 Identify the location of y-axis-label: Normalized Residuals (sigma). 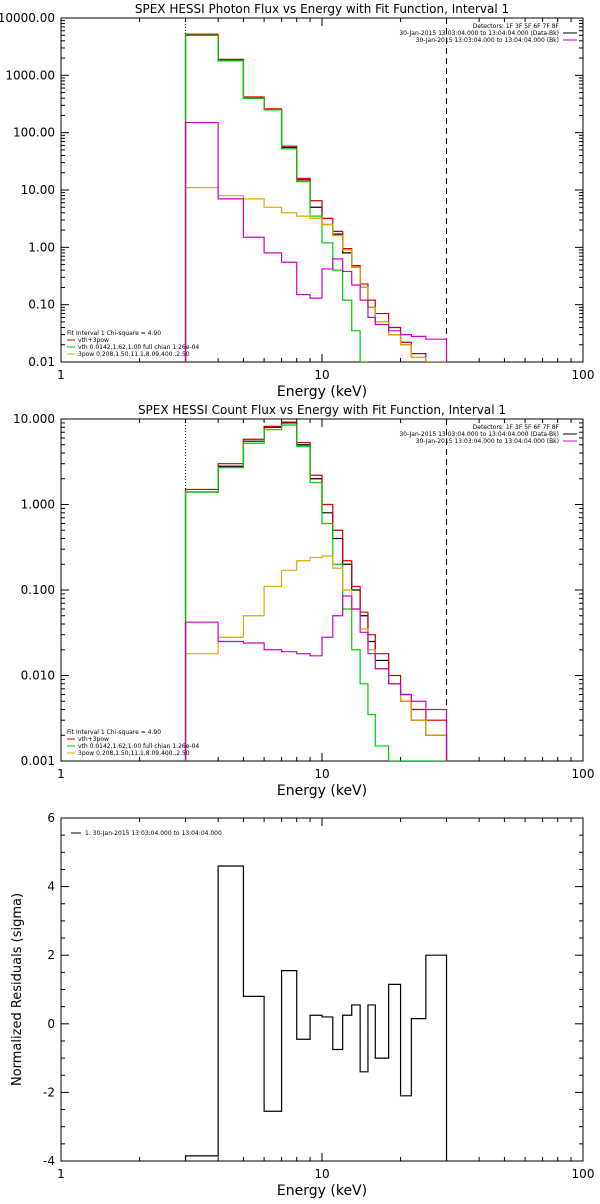
(17, 989).